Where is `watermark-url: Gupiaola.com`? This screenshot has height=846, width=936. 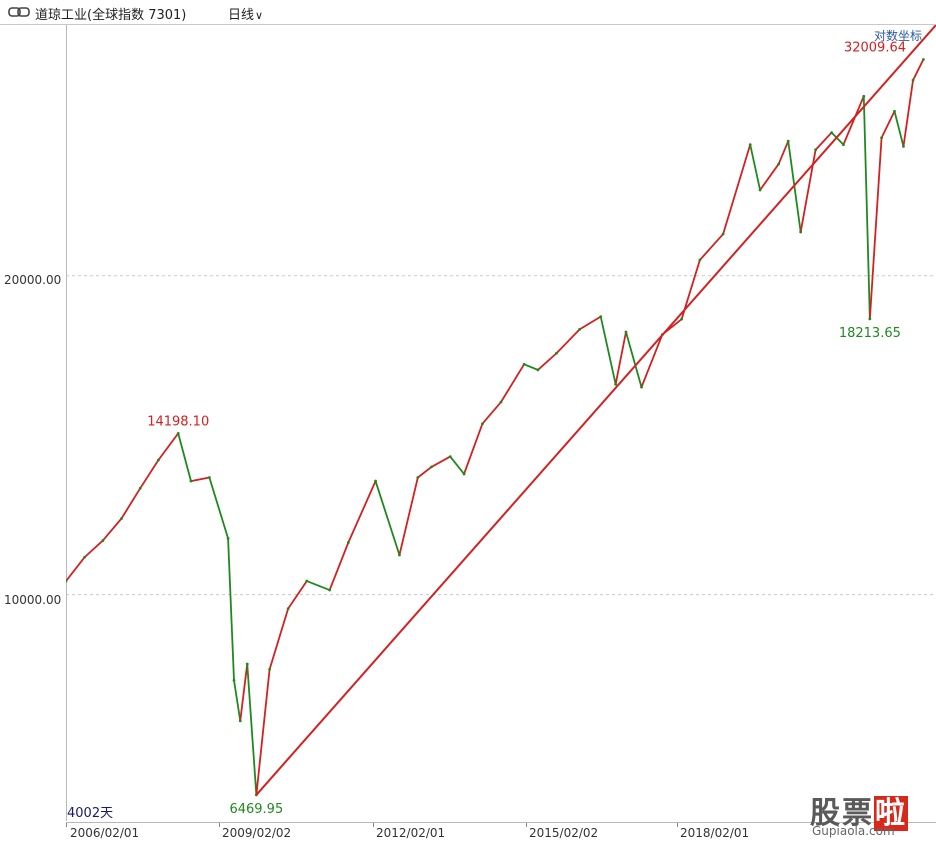 watermark-url: Gupiaola.com is located at coordinates (853, 831).